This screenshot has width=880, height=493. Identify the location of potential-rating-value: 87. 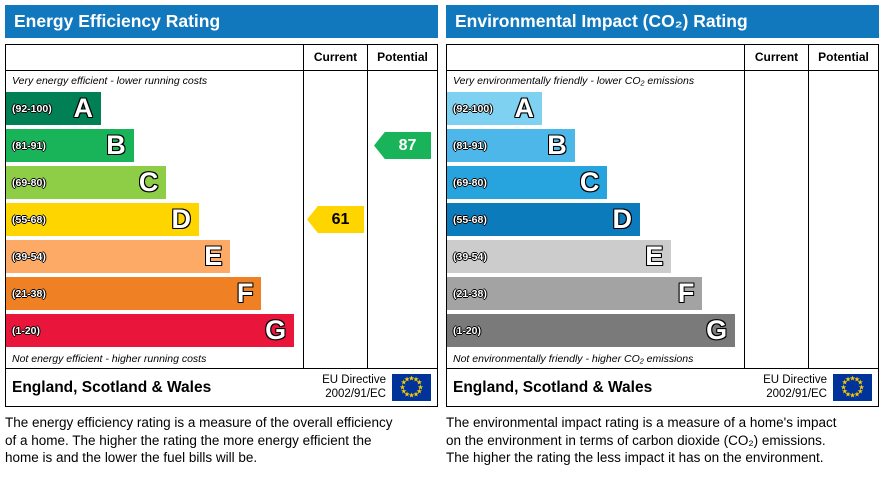
(407, 145).